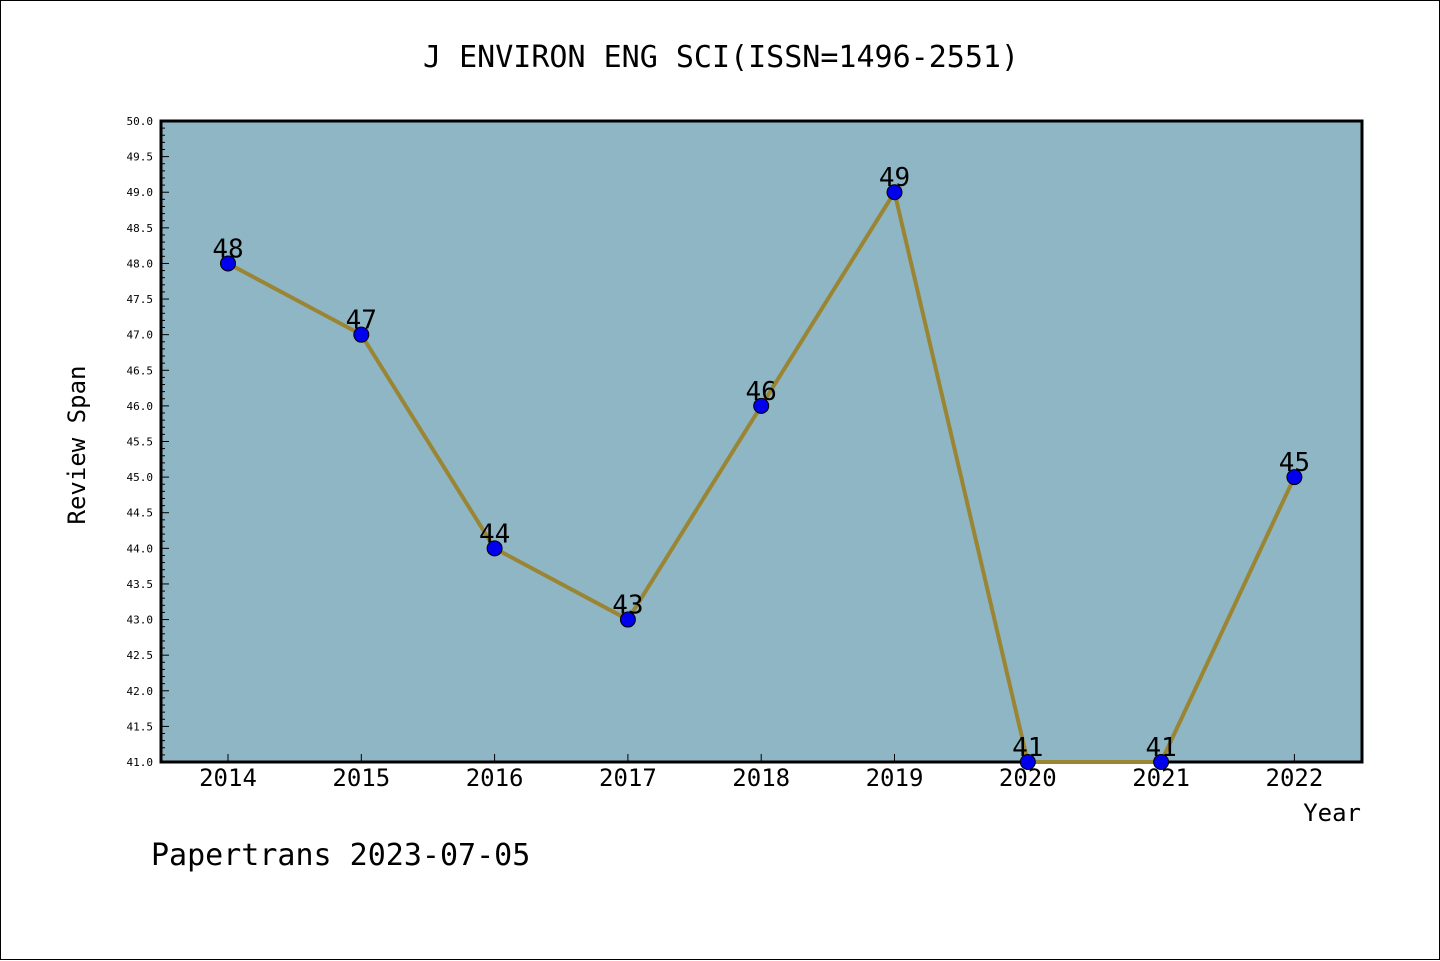  I want to click on y-tick-label: 41.5, so click(140, 726).